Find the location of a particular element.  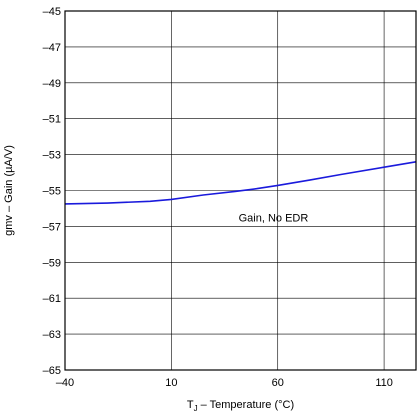

x-tick-label: 110 is located at coordinates (384, 383).